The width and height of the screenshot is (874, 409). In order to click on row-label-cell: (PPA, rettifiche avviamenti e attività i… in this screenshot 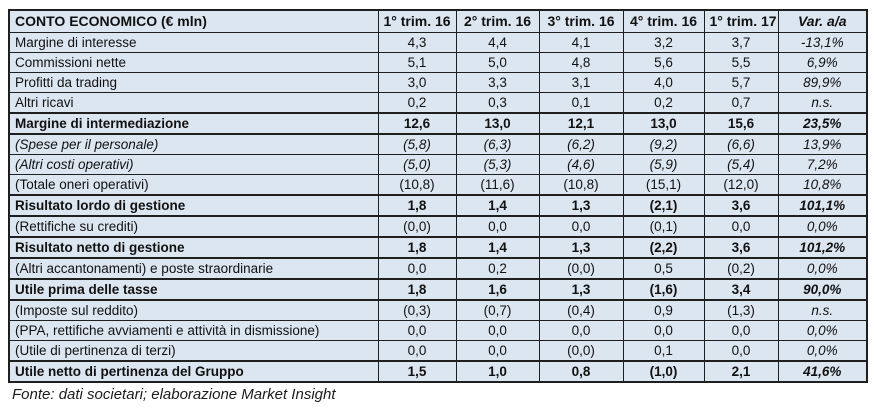, I will do `click(193, 330)`.